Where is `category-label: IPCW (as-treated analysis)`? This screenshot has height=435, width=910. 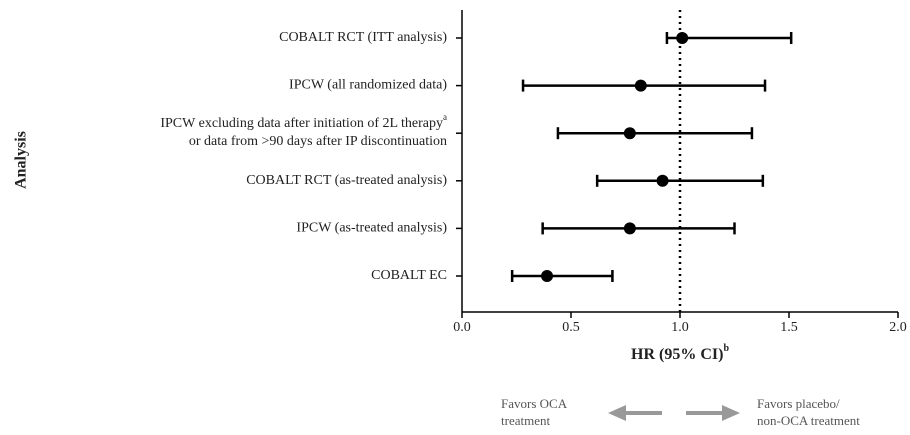 category-label: IPCW (as-treated analysis) is located at coordinates (371, 228).